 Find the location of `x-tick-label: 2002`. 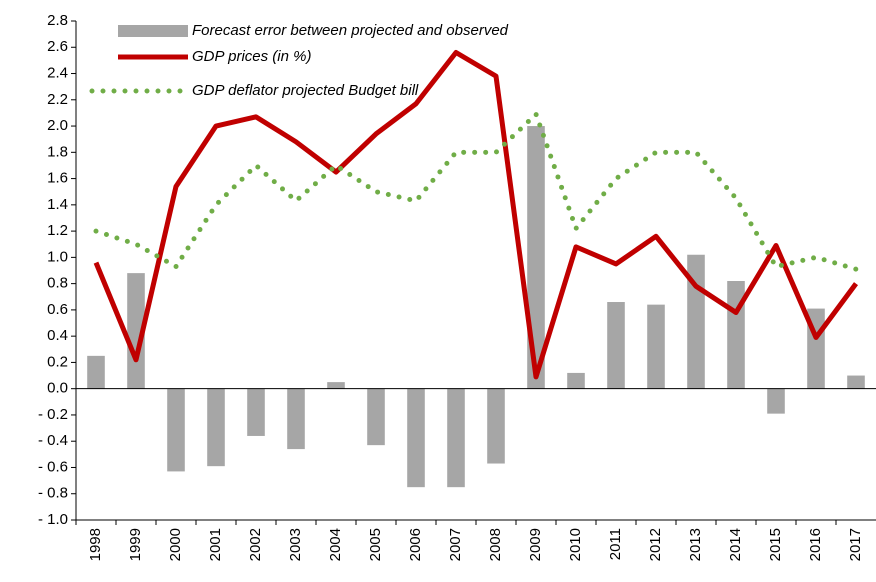

x-tick-label: 2002 is located at coordinates (255, 544).